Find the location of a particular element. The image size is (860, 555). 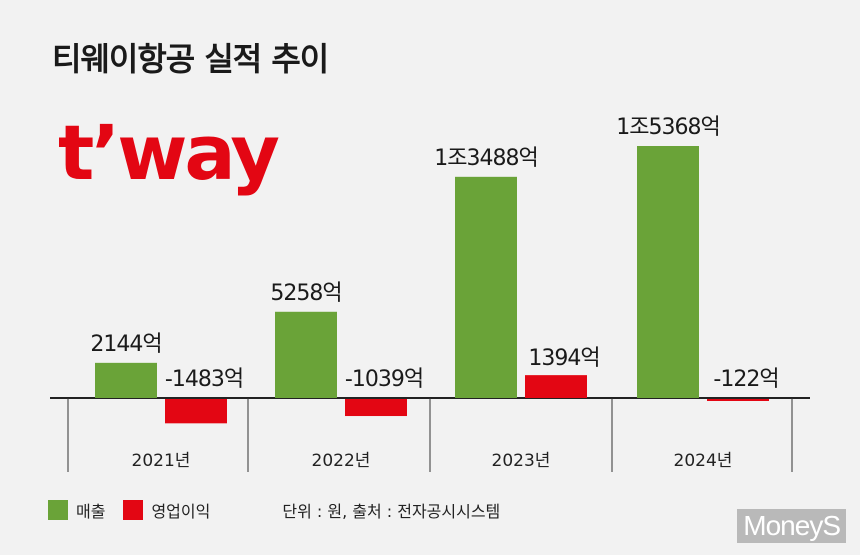

data-label-revenue: 2144억 is located at coordinates (125, 344).